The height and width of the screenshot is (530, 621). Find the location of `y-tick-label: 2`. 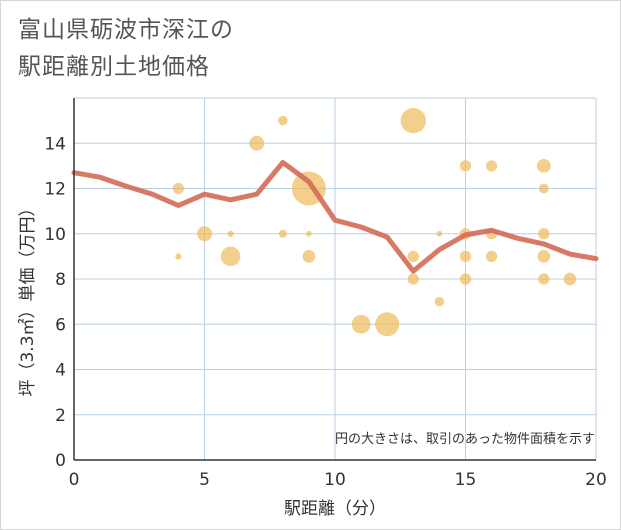

y-tick-label: 2 is located at coordinates (60, 416).